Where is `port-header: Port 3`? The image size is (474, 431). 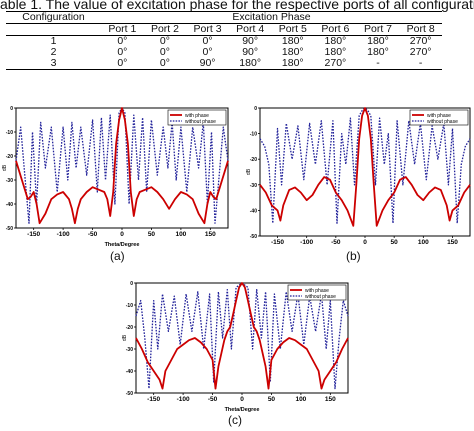
port-header: Port 3 is located at coordinates (207, 29).